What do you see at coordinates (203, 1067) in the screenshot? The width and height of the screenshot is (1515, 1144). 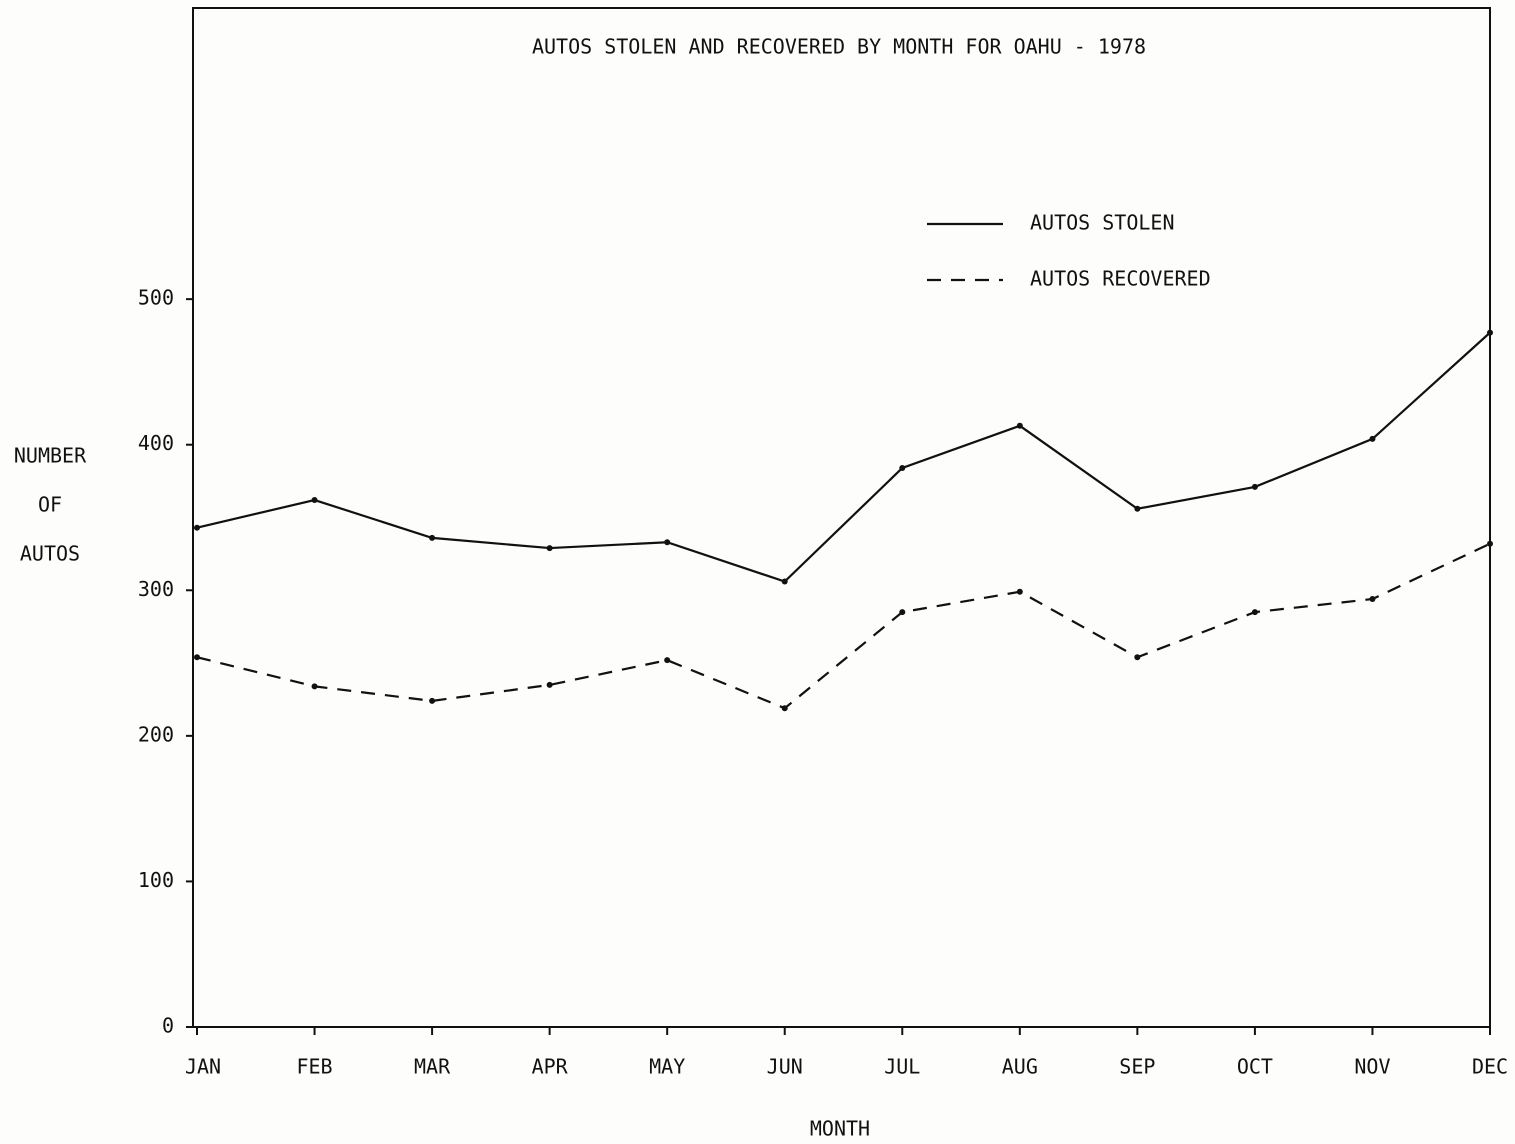 I see `x-tick-label: JAN` at bounding box center [203, 1067].